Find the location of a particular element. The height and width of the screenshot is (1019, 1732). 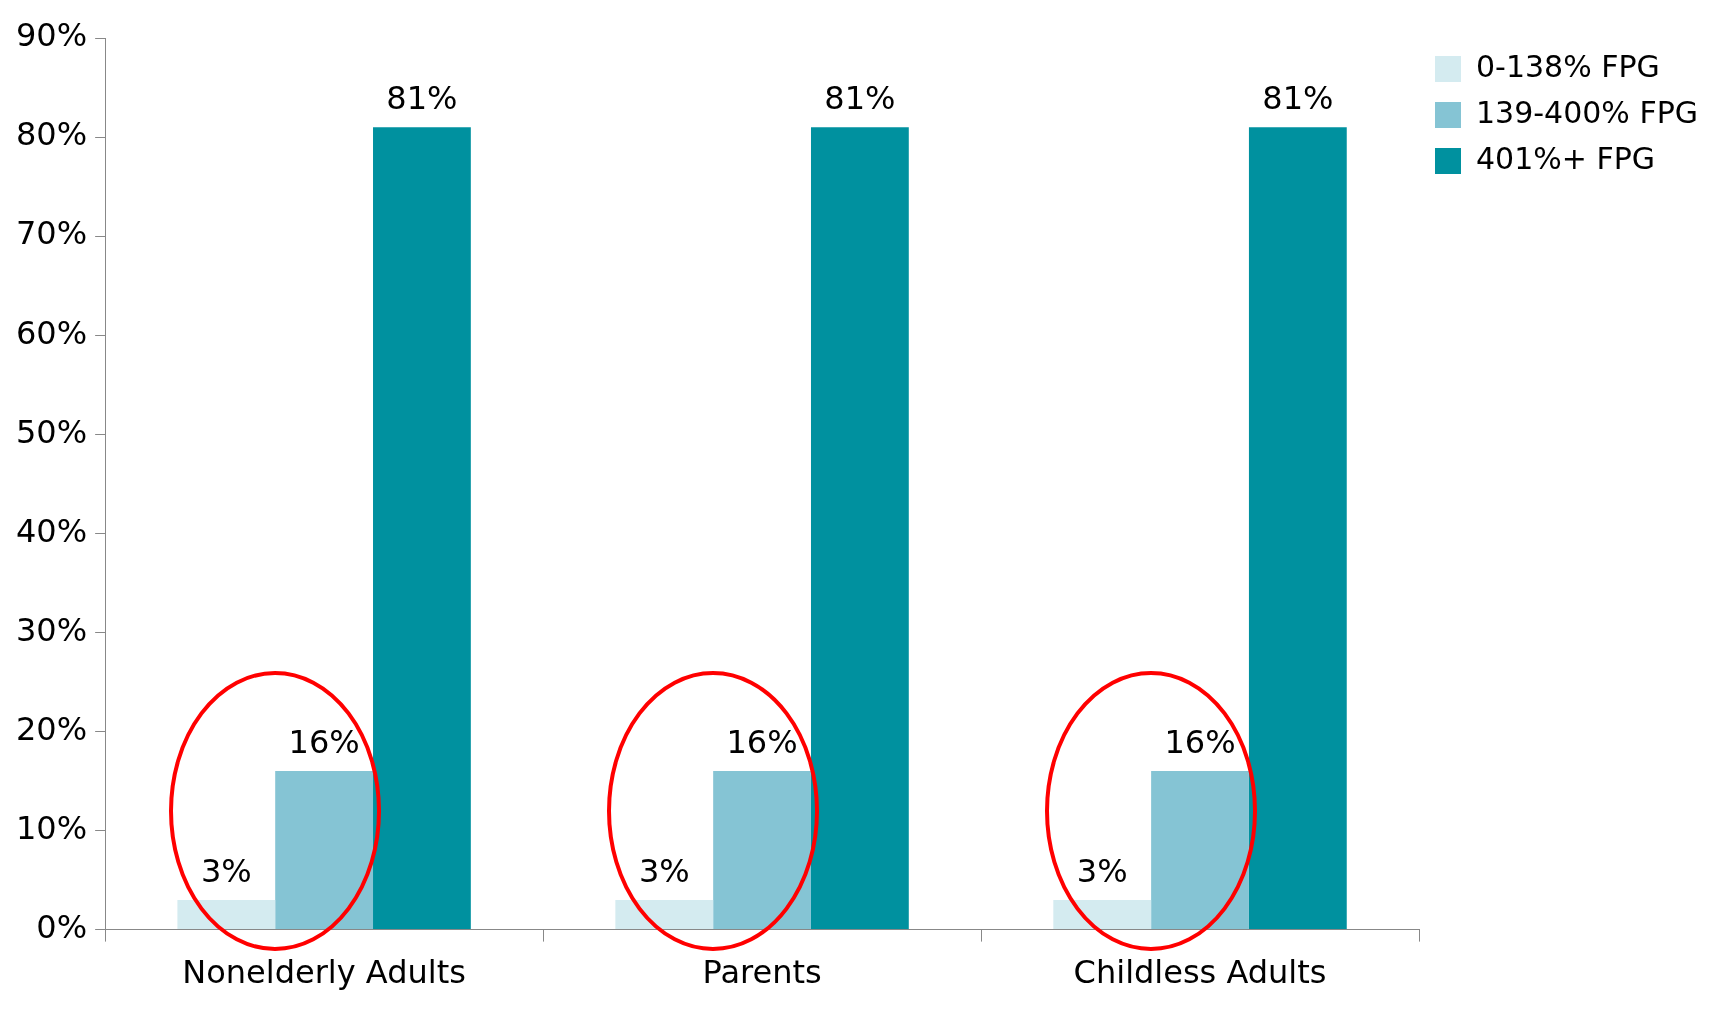

legend-label: 139-400% FPG is located at coordinates (1587, 112).